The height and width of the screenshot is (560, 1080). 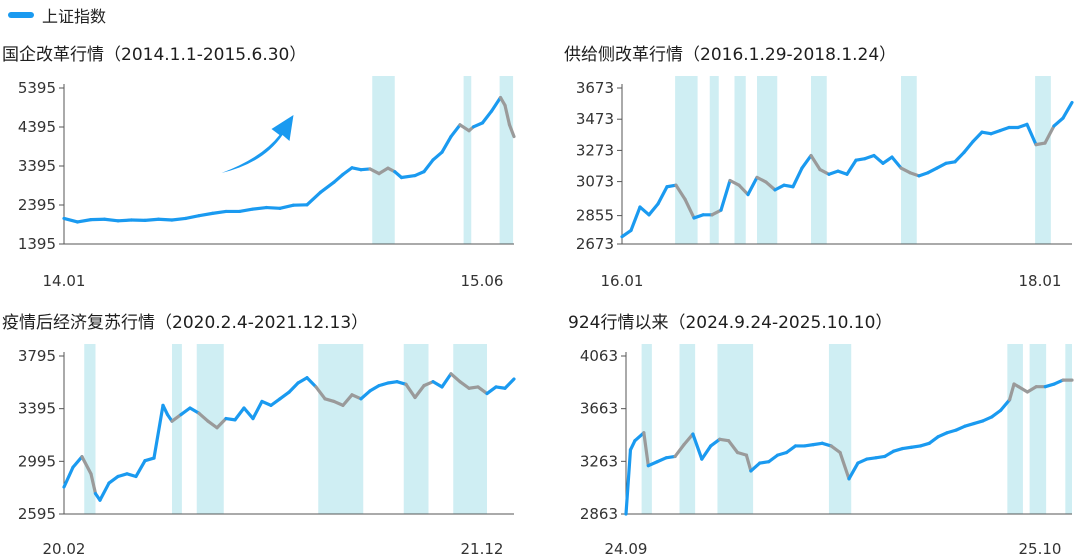 I want to click on y-tick-label: 2863, so click(x=599, y=514).